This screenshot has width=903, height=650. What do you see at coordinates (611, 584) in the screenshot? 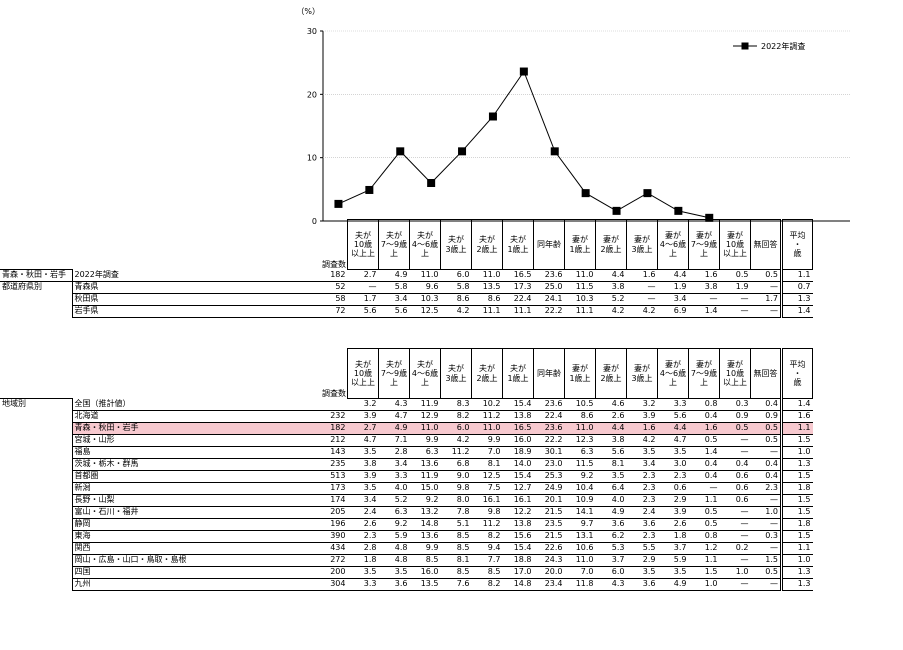
I see `value-cell: 4.3` at bounding box center [611, 584].